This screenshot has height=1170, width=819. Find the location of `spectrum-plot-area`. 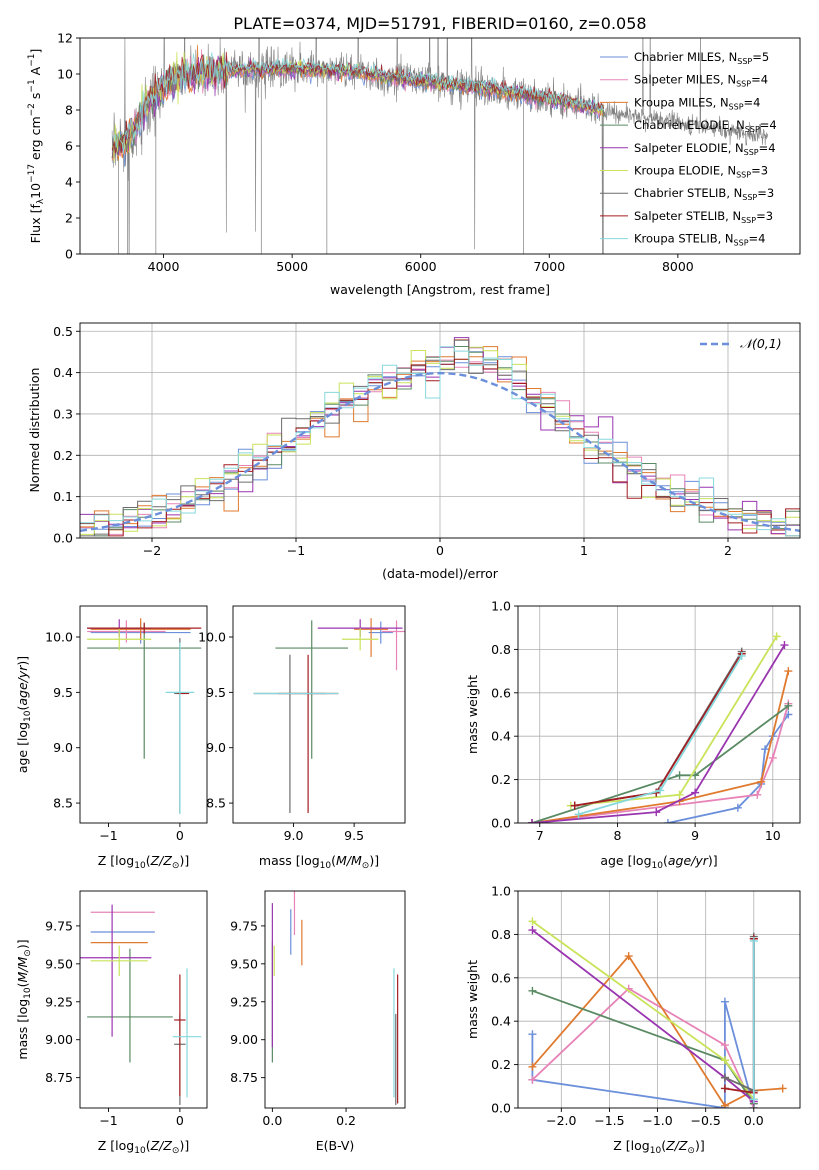

spectrum-plot-area is located at coordinates (440, 146).